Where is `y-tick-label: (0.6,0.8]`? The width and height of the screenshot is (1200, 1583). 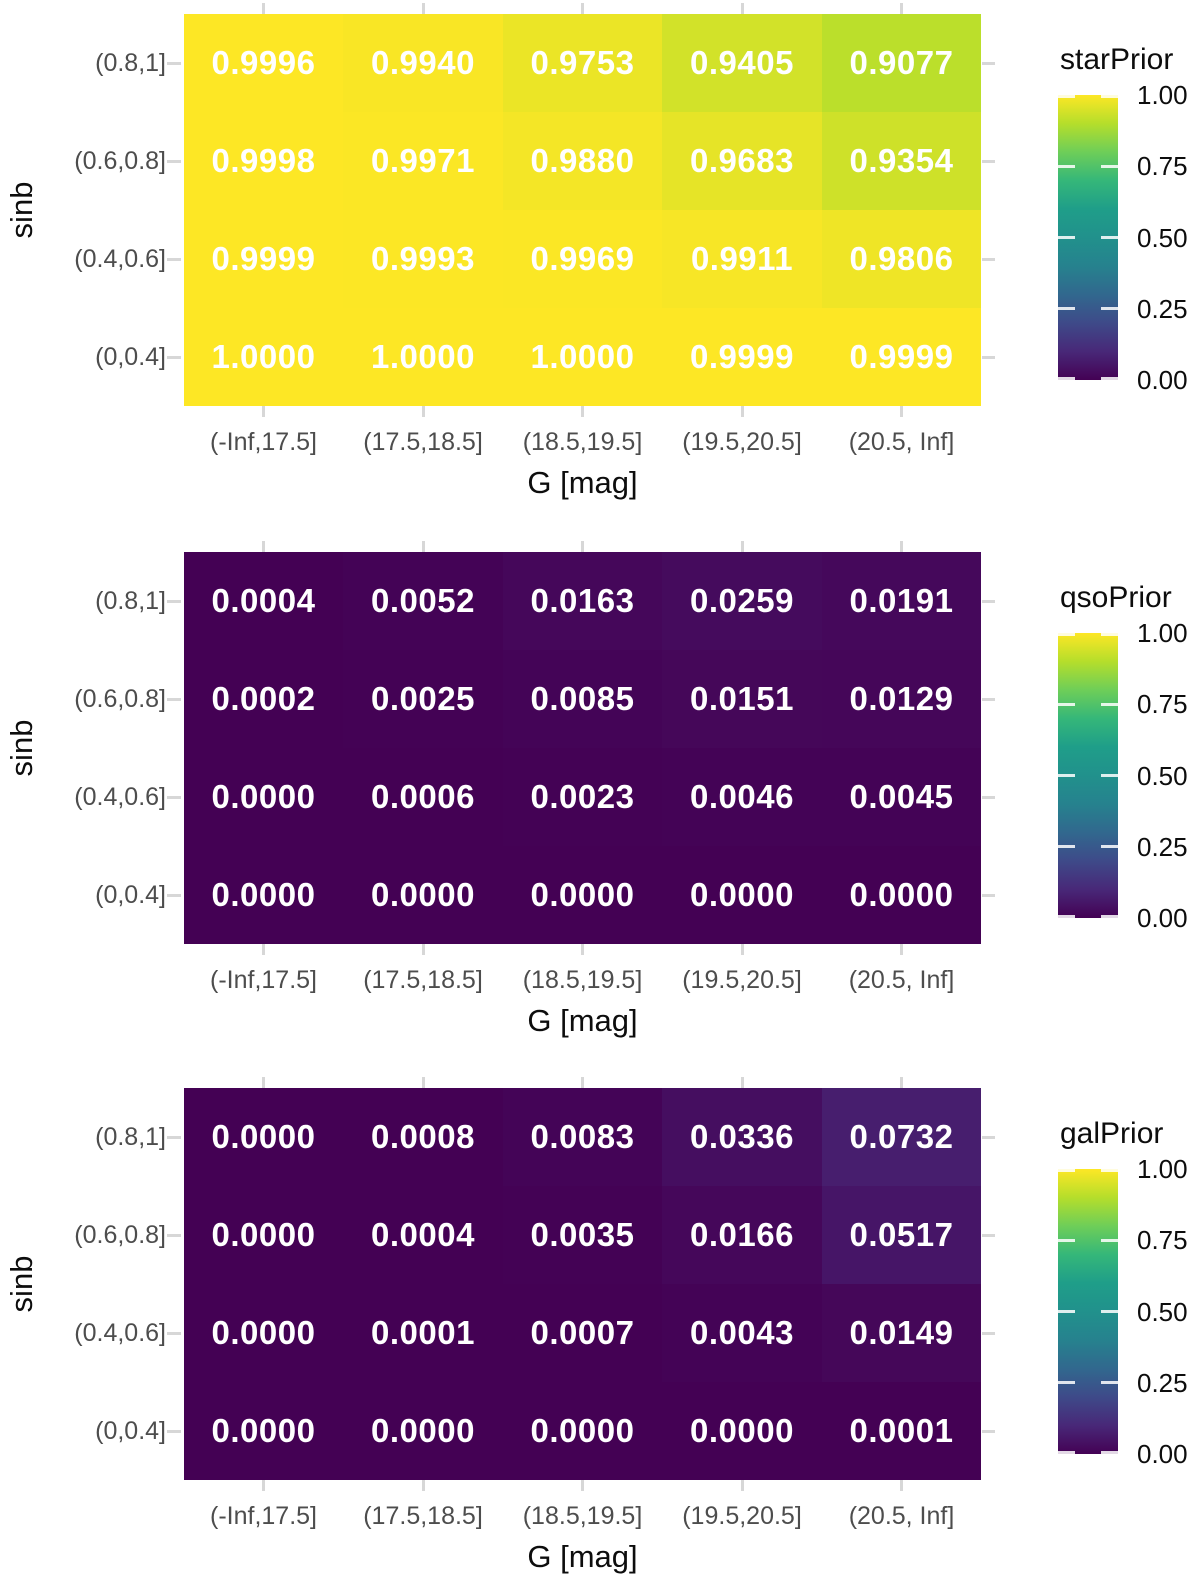
y-tick-label: (0.6,0.8] is located at coordinates (120, 161).